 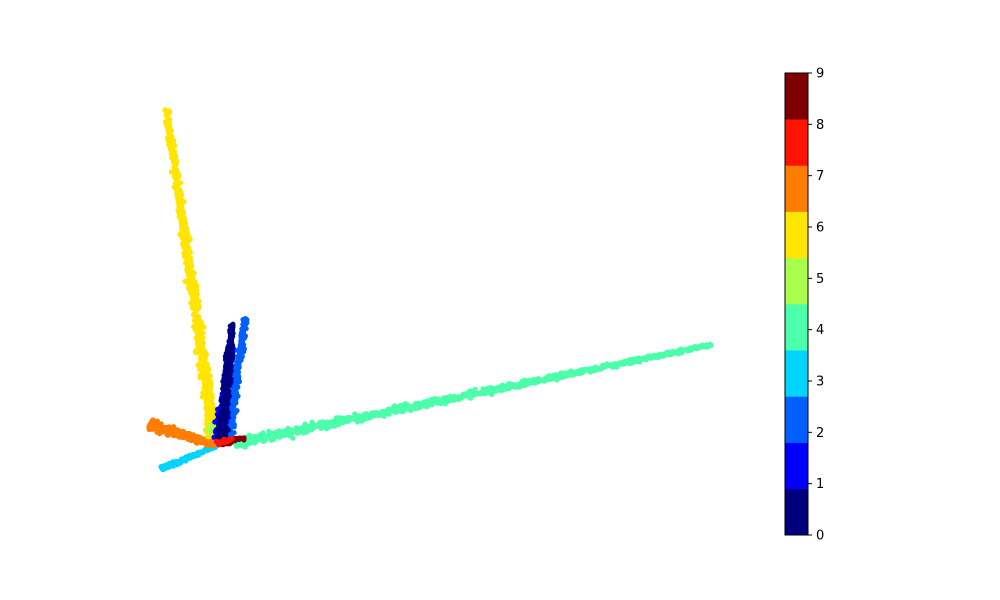 I want to click on colorbar-tick-label: 6, so click(x=820, y=228).